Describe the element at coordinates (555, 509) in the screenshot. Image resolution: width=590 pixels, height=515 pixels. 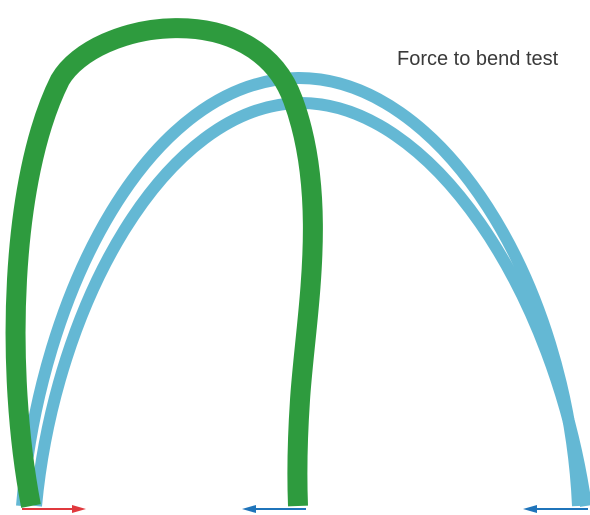
I see `arrow-left-blue-right` at that location.